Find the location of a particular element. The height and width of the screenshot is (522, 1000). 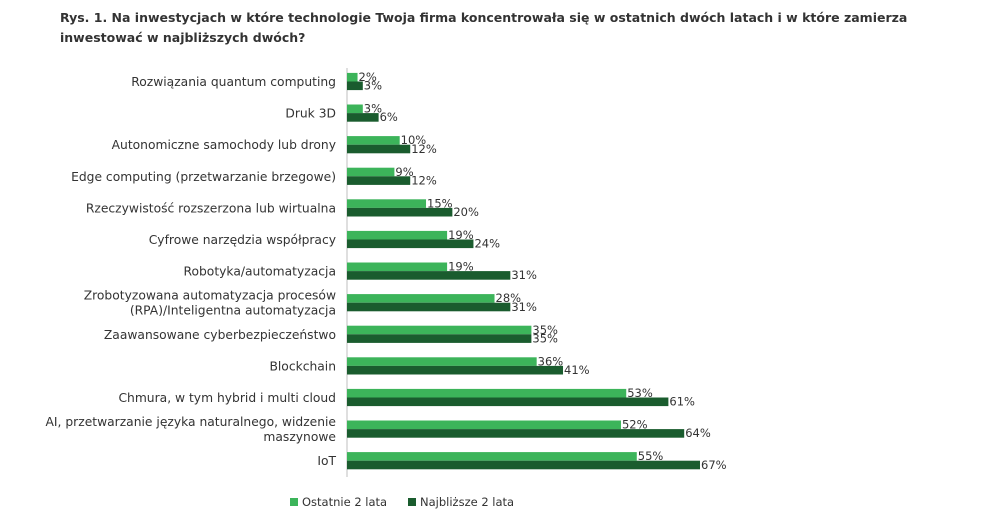

data-label: 24% is located at coordinates (487, 244).